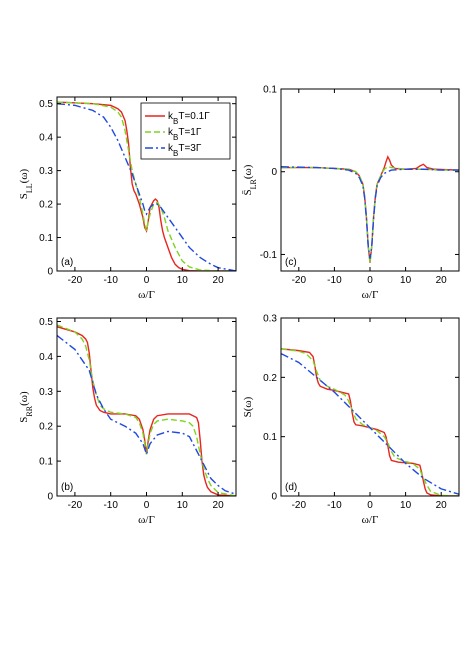 This screenshot has height=656, width=463. I want to click on plot-frame-c, so click(370, 180).